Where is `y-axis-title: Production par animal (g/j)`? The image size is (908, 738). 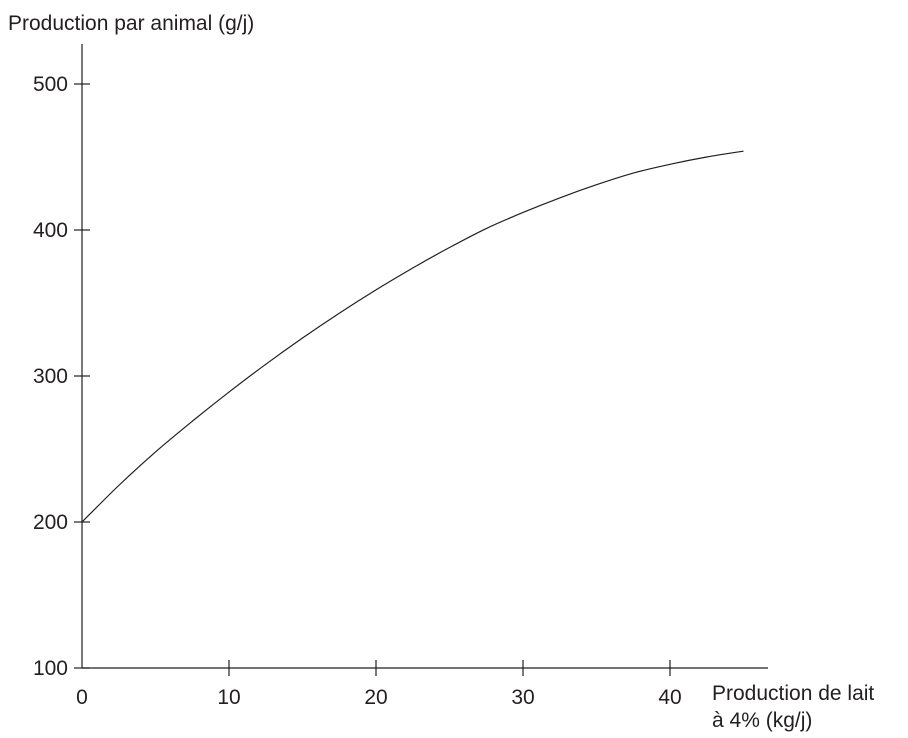 y-axis-title: Production par animal (g/j) is located at coordinates (131, 23).